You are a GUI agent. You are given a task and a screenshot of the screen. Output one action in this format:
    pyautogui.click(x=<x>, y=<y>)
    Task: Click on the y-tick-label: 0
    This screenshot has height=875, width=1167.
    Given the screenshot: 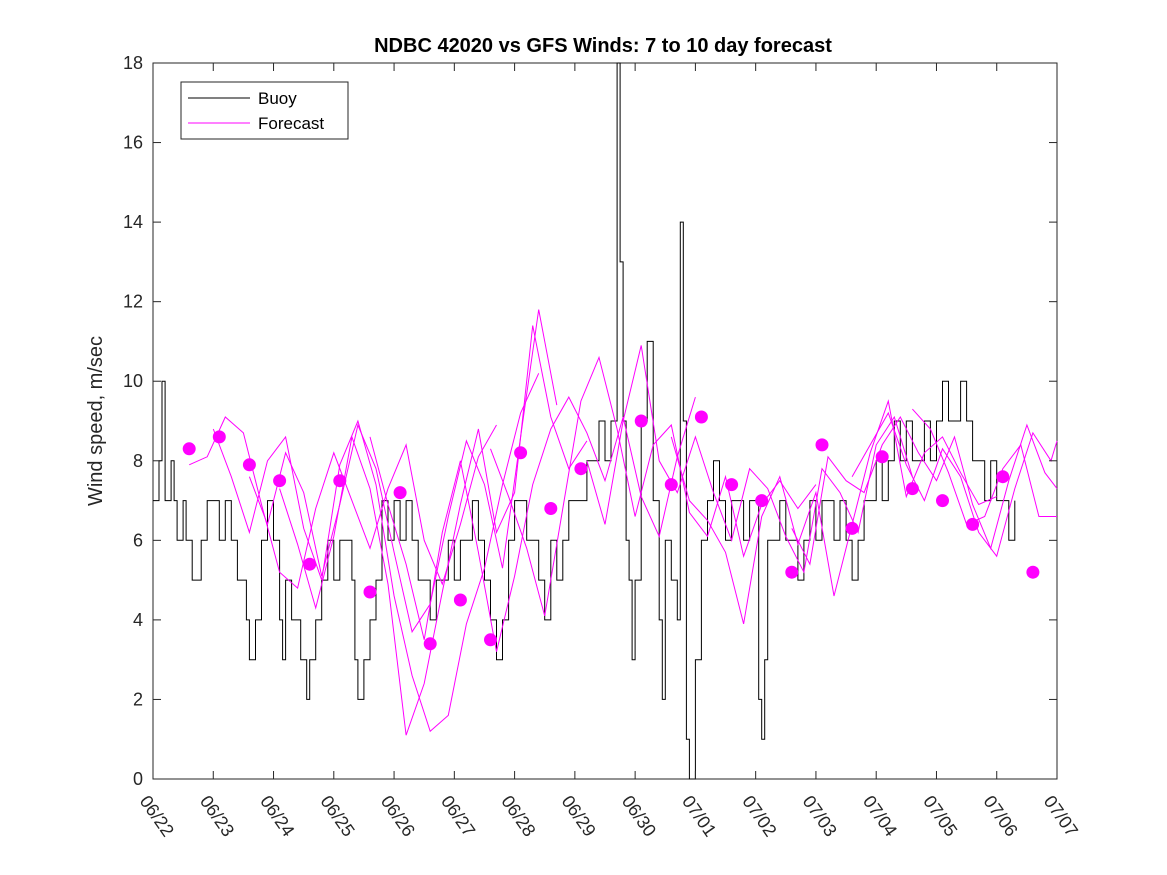 What is the action you would take?
    pyautogui.click(x=138, y=779)
    